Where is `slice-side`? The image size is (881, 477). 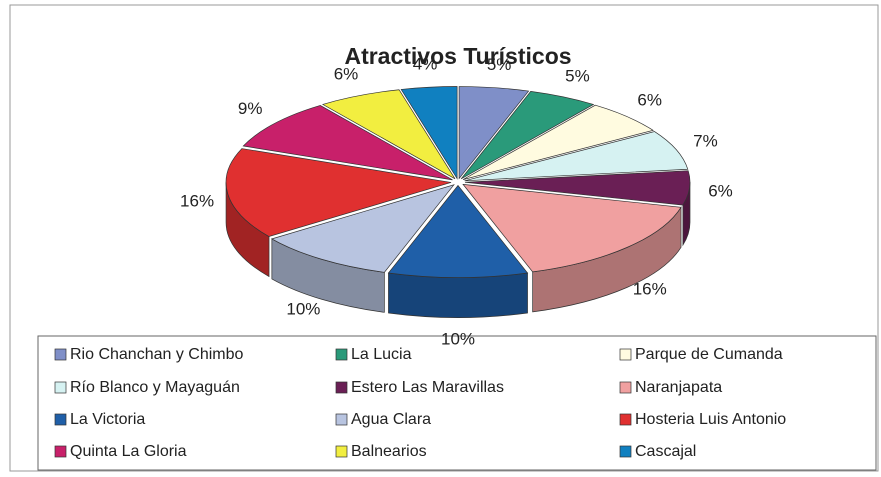 slice-side is located at coordinates (458, 295).